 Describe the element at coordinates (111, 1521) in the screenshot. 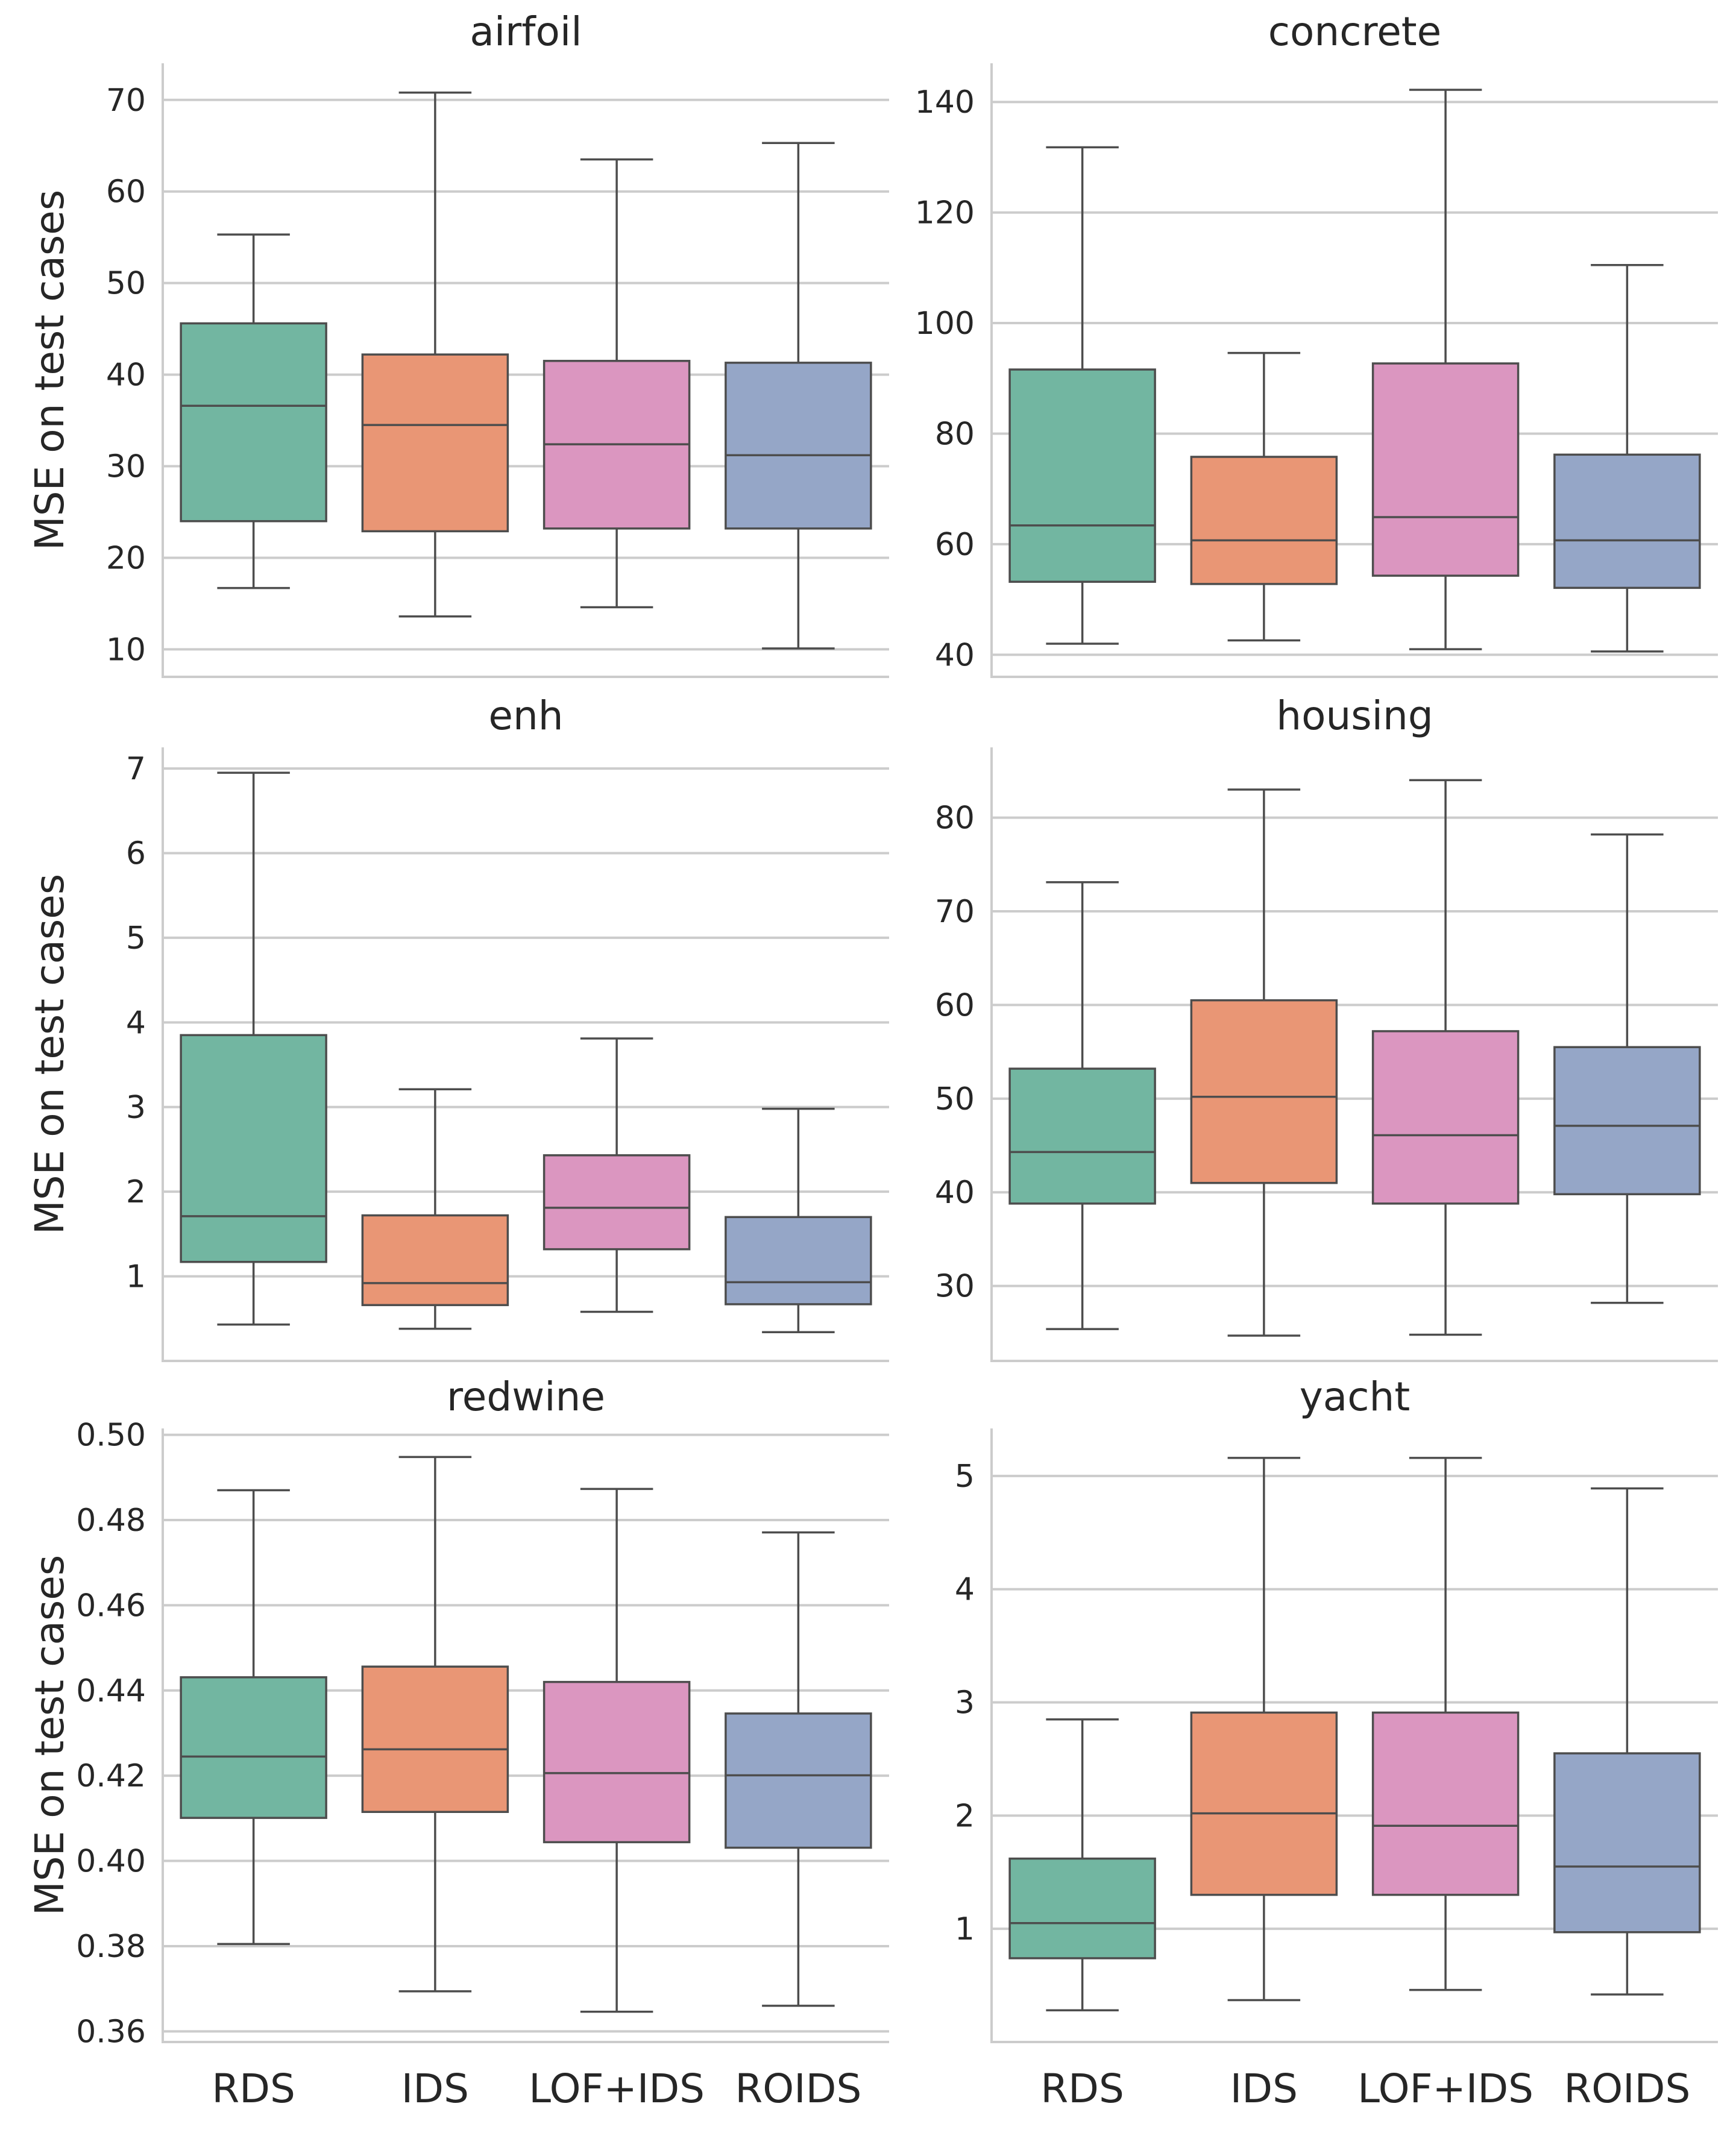

I see `y-tick-label: 0.48` at that location.